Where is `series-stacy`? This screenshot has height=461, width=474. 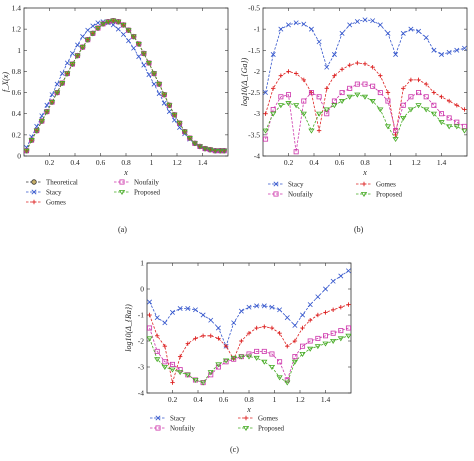
series-stacy is located at coordinates (365, 56).